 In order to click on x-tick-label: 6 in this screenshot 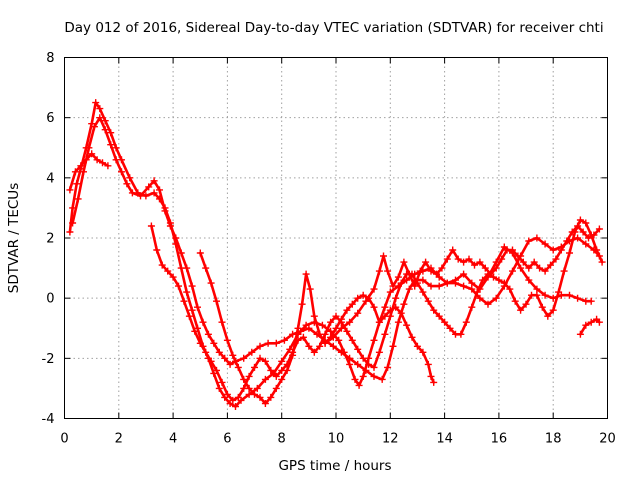, I will do `click(227, 439)`.